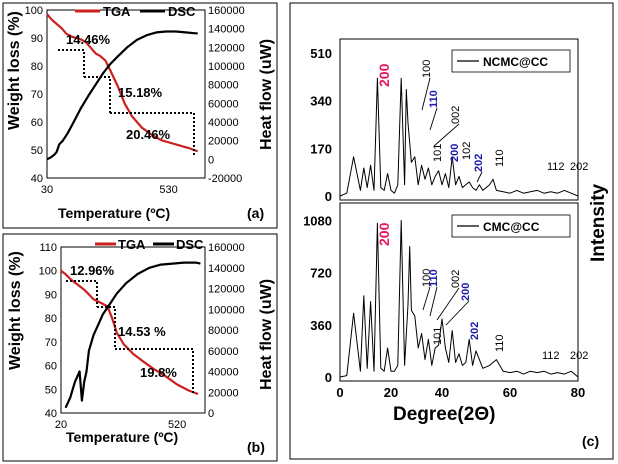 The width and height of the screenshot is (618, 464). I want to click on panel-c-top-yticklabel: 340, so click(321, 101).